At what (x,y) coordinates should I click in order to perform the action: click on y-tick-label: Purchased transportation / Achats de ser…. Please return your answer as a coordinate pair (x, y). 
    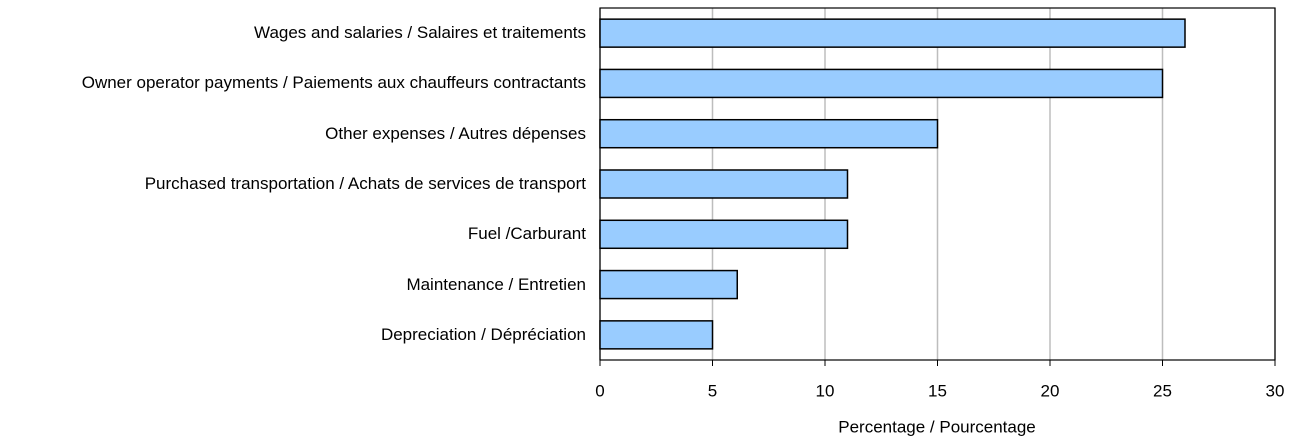
    Looking at the image, I should click on (365, 183).